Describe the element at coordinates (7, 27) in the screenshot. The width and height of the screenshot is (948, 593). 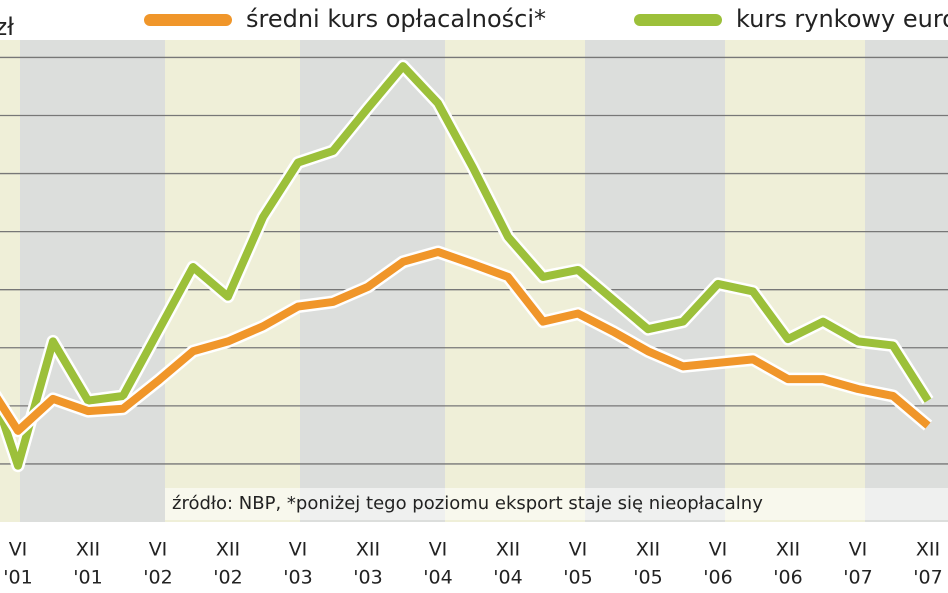
I see `unit-label: zł` at that location.